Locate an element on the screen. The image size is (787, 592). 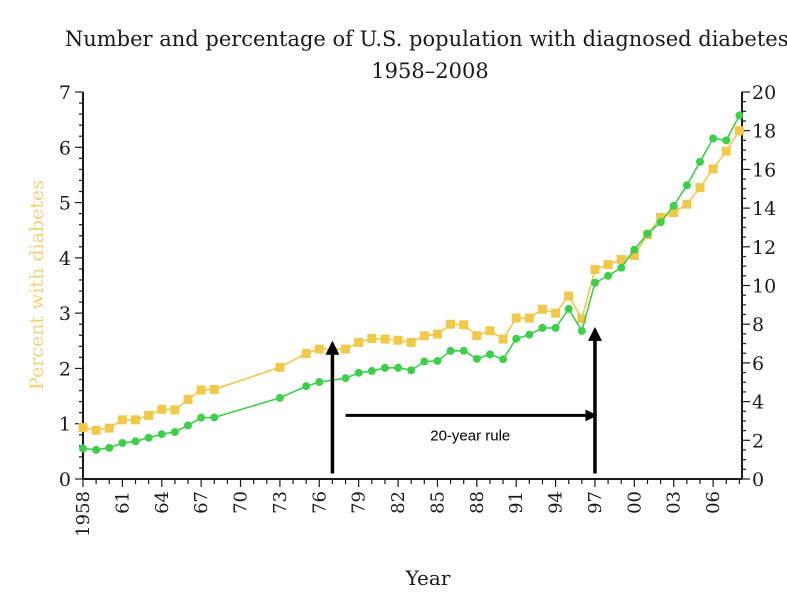
x-tick-label: 67 is located at coordinates (201, 502).